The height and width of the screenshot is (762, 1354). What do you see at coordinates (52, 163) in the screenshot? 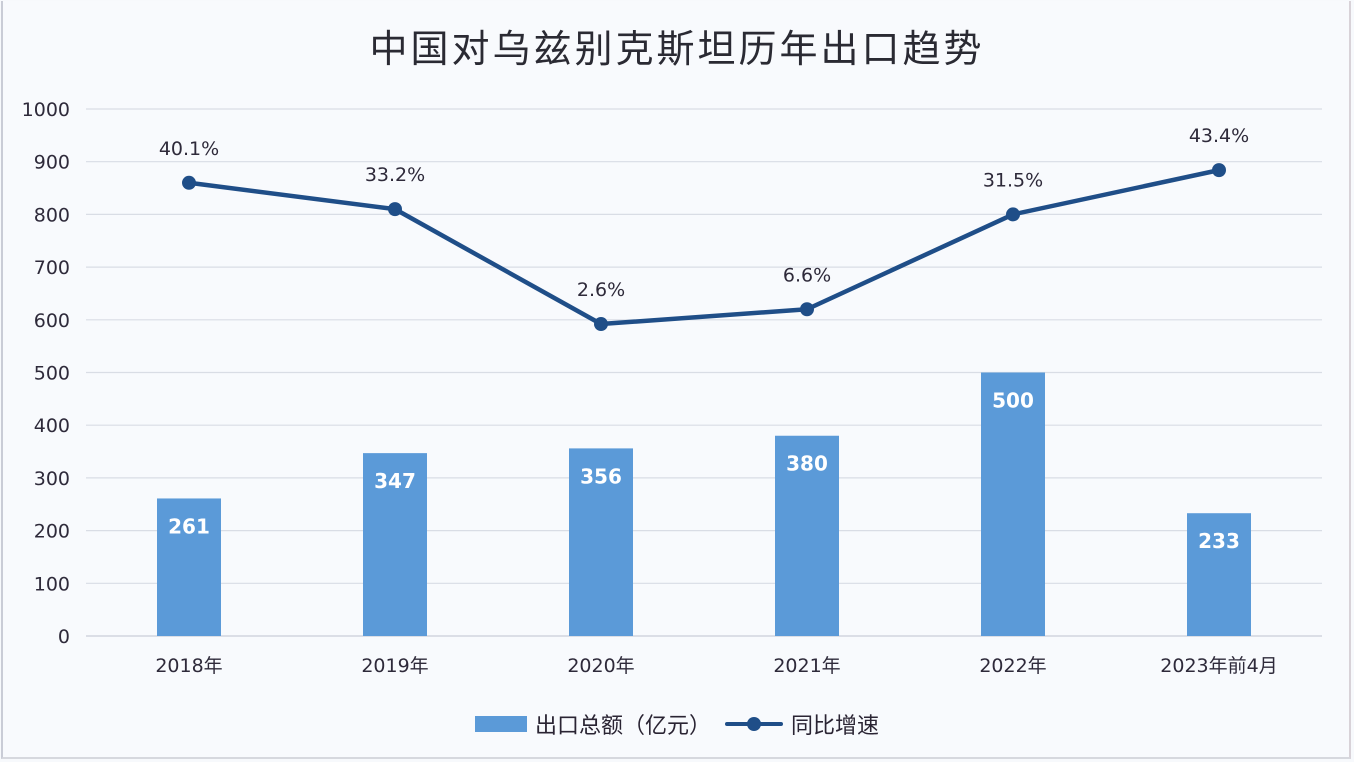
I see `y-tick-label: 900` at bounding box center [52, 163].